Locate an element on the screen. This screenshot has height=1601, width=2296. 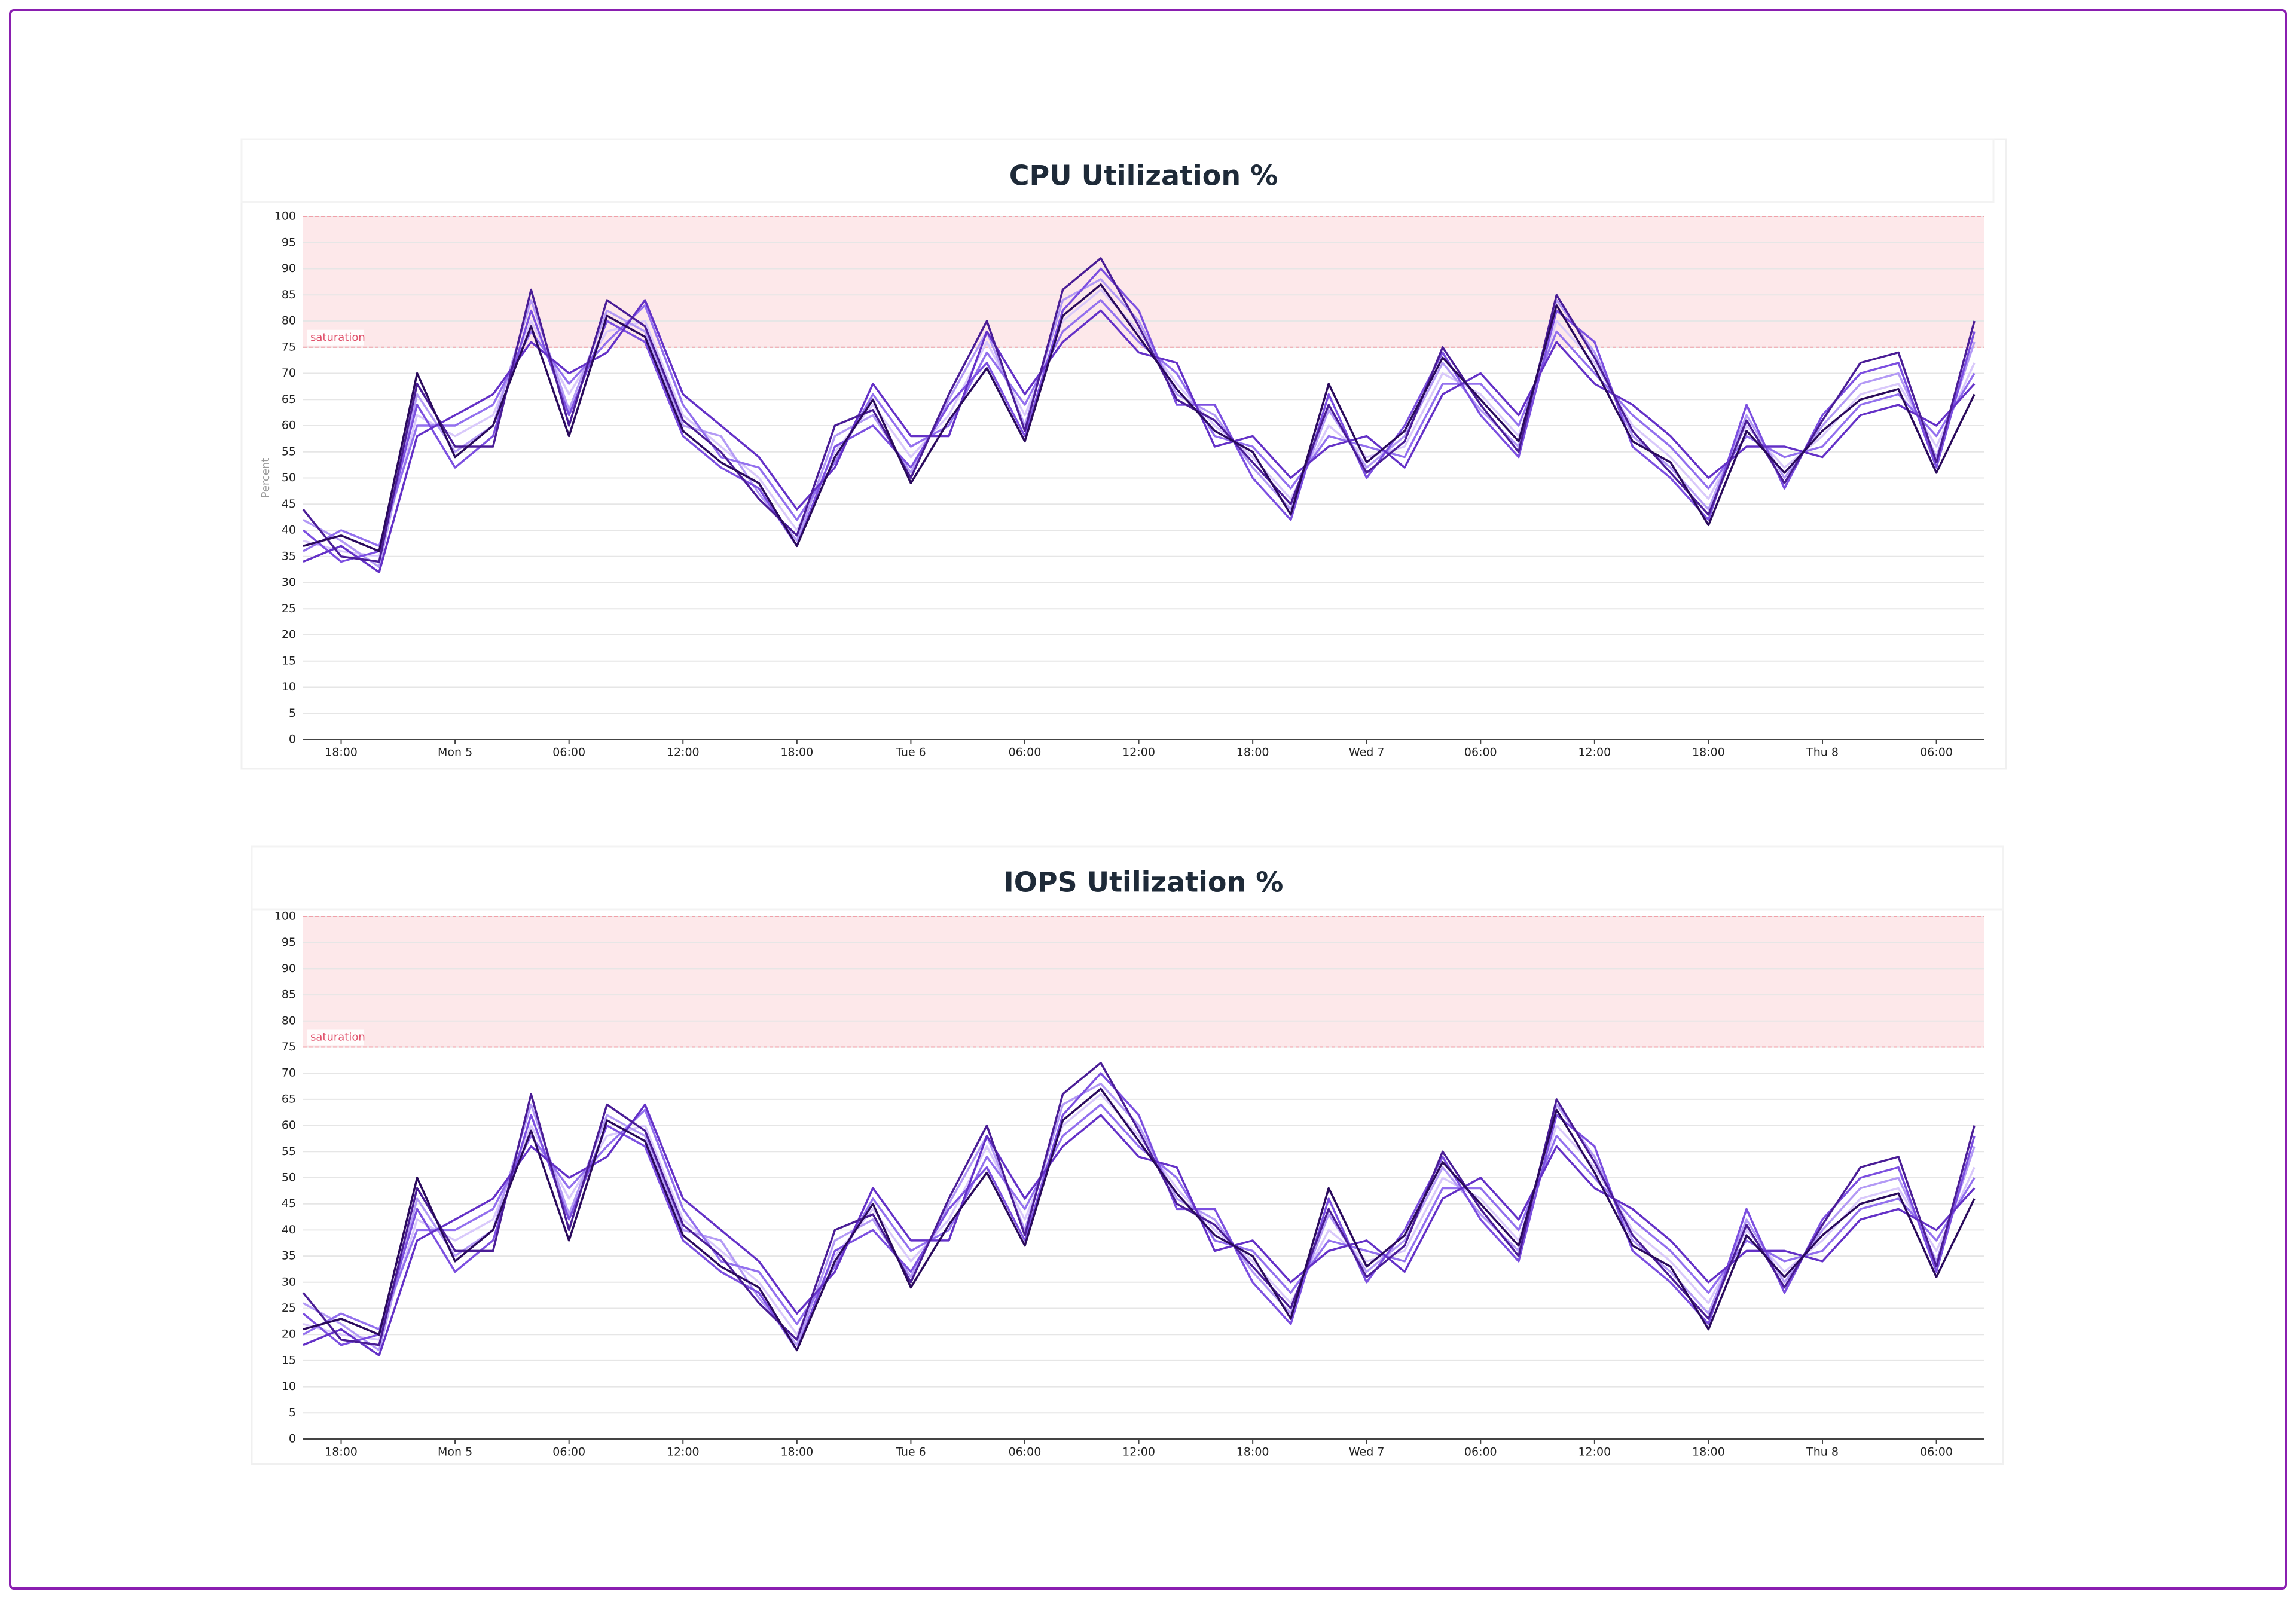
chart-title: IOPS Utilization % is located at coordinates (1144, 882).